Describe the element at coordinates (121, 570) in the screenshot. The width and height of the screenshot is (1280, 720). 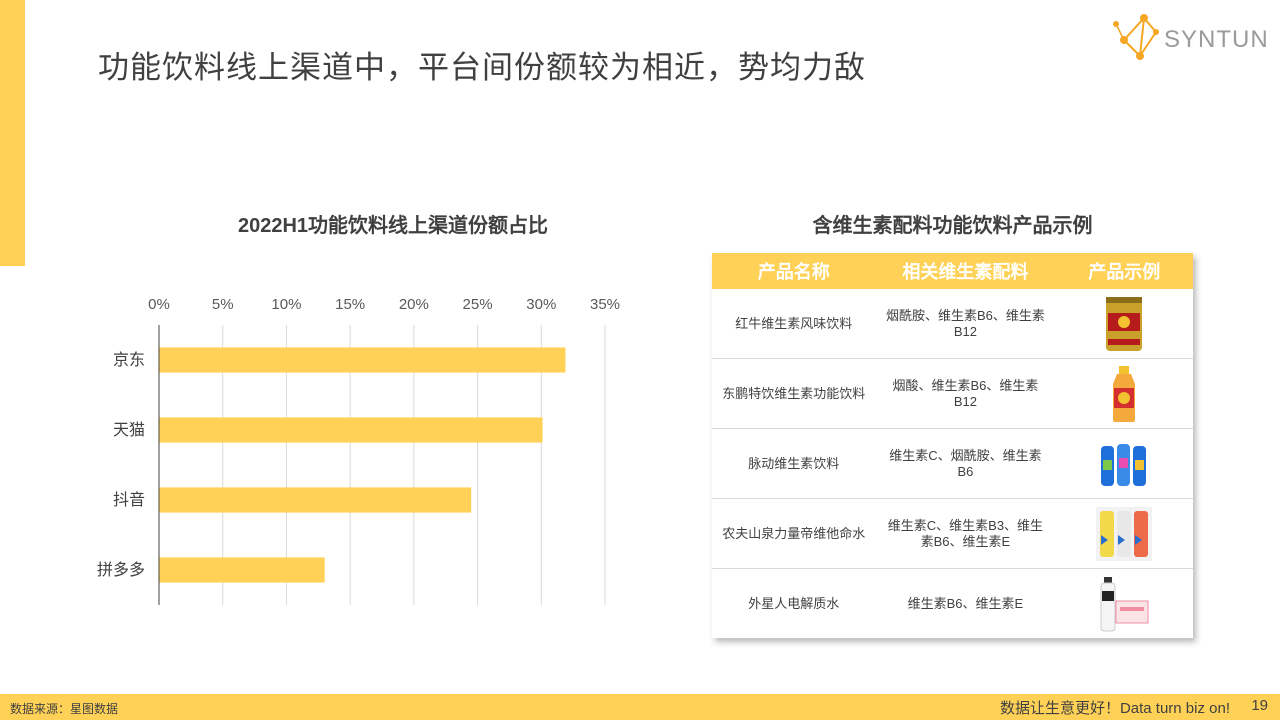
I see `y-category-label: 拼多多` at that location.